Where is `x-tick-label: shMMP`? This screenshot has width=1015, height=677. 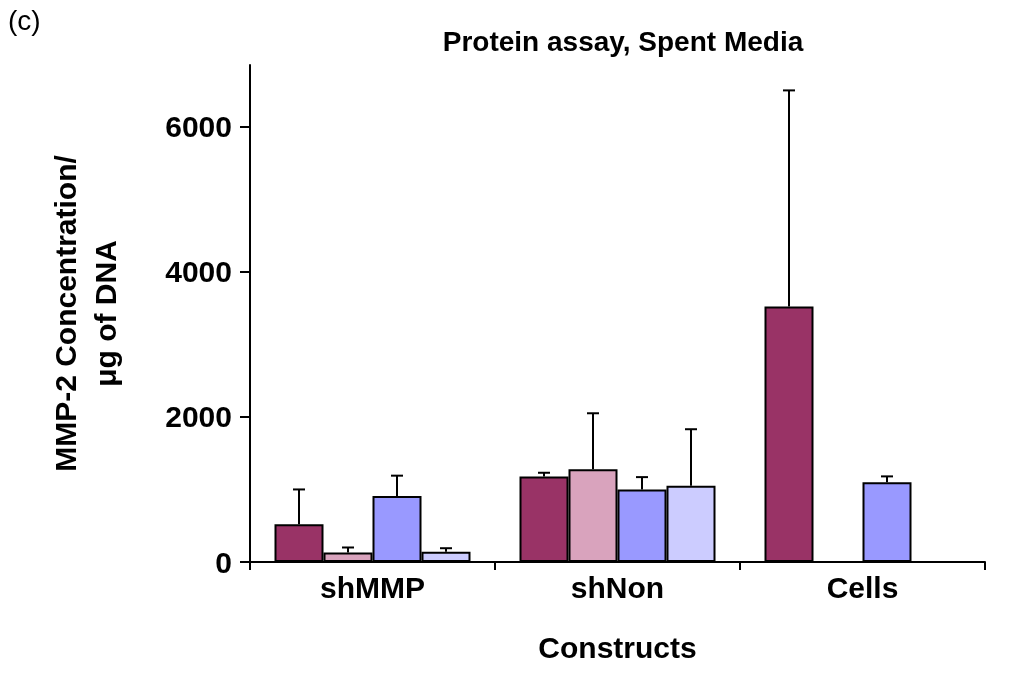
x-tick-label: shMMP is located at coordinates (372, 587).